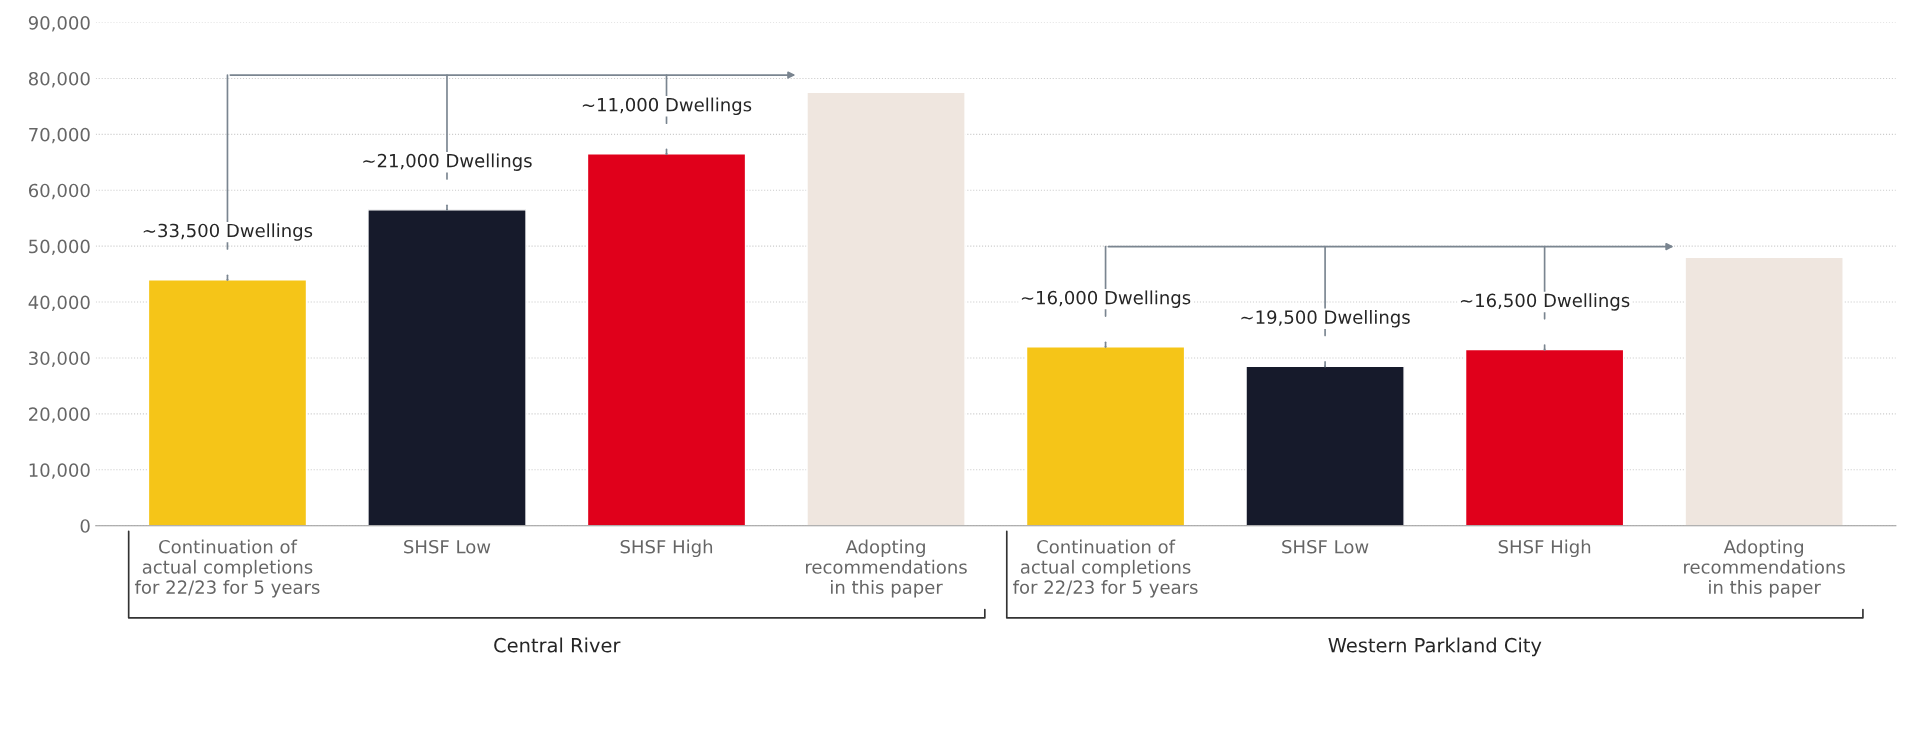 The height and width of the screenshot is (751, 1915). I want to click on y-tick-label: 50,000, so click(59, 247).